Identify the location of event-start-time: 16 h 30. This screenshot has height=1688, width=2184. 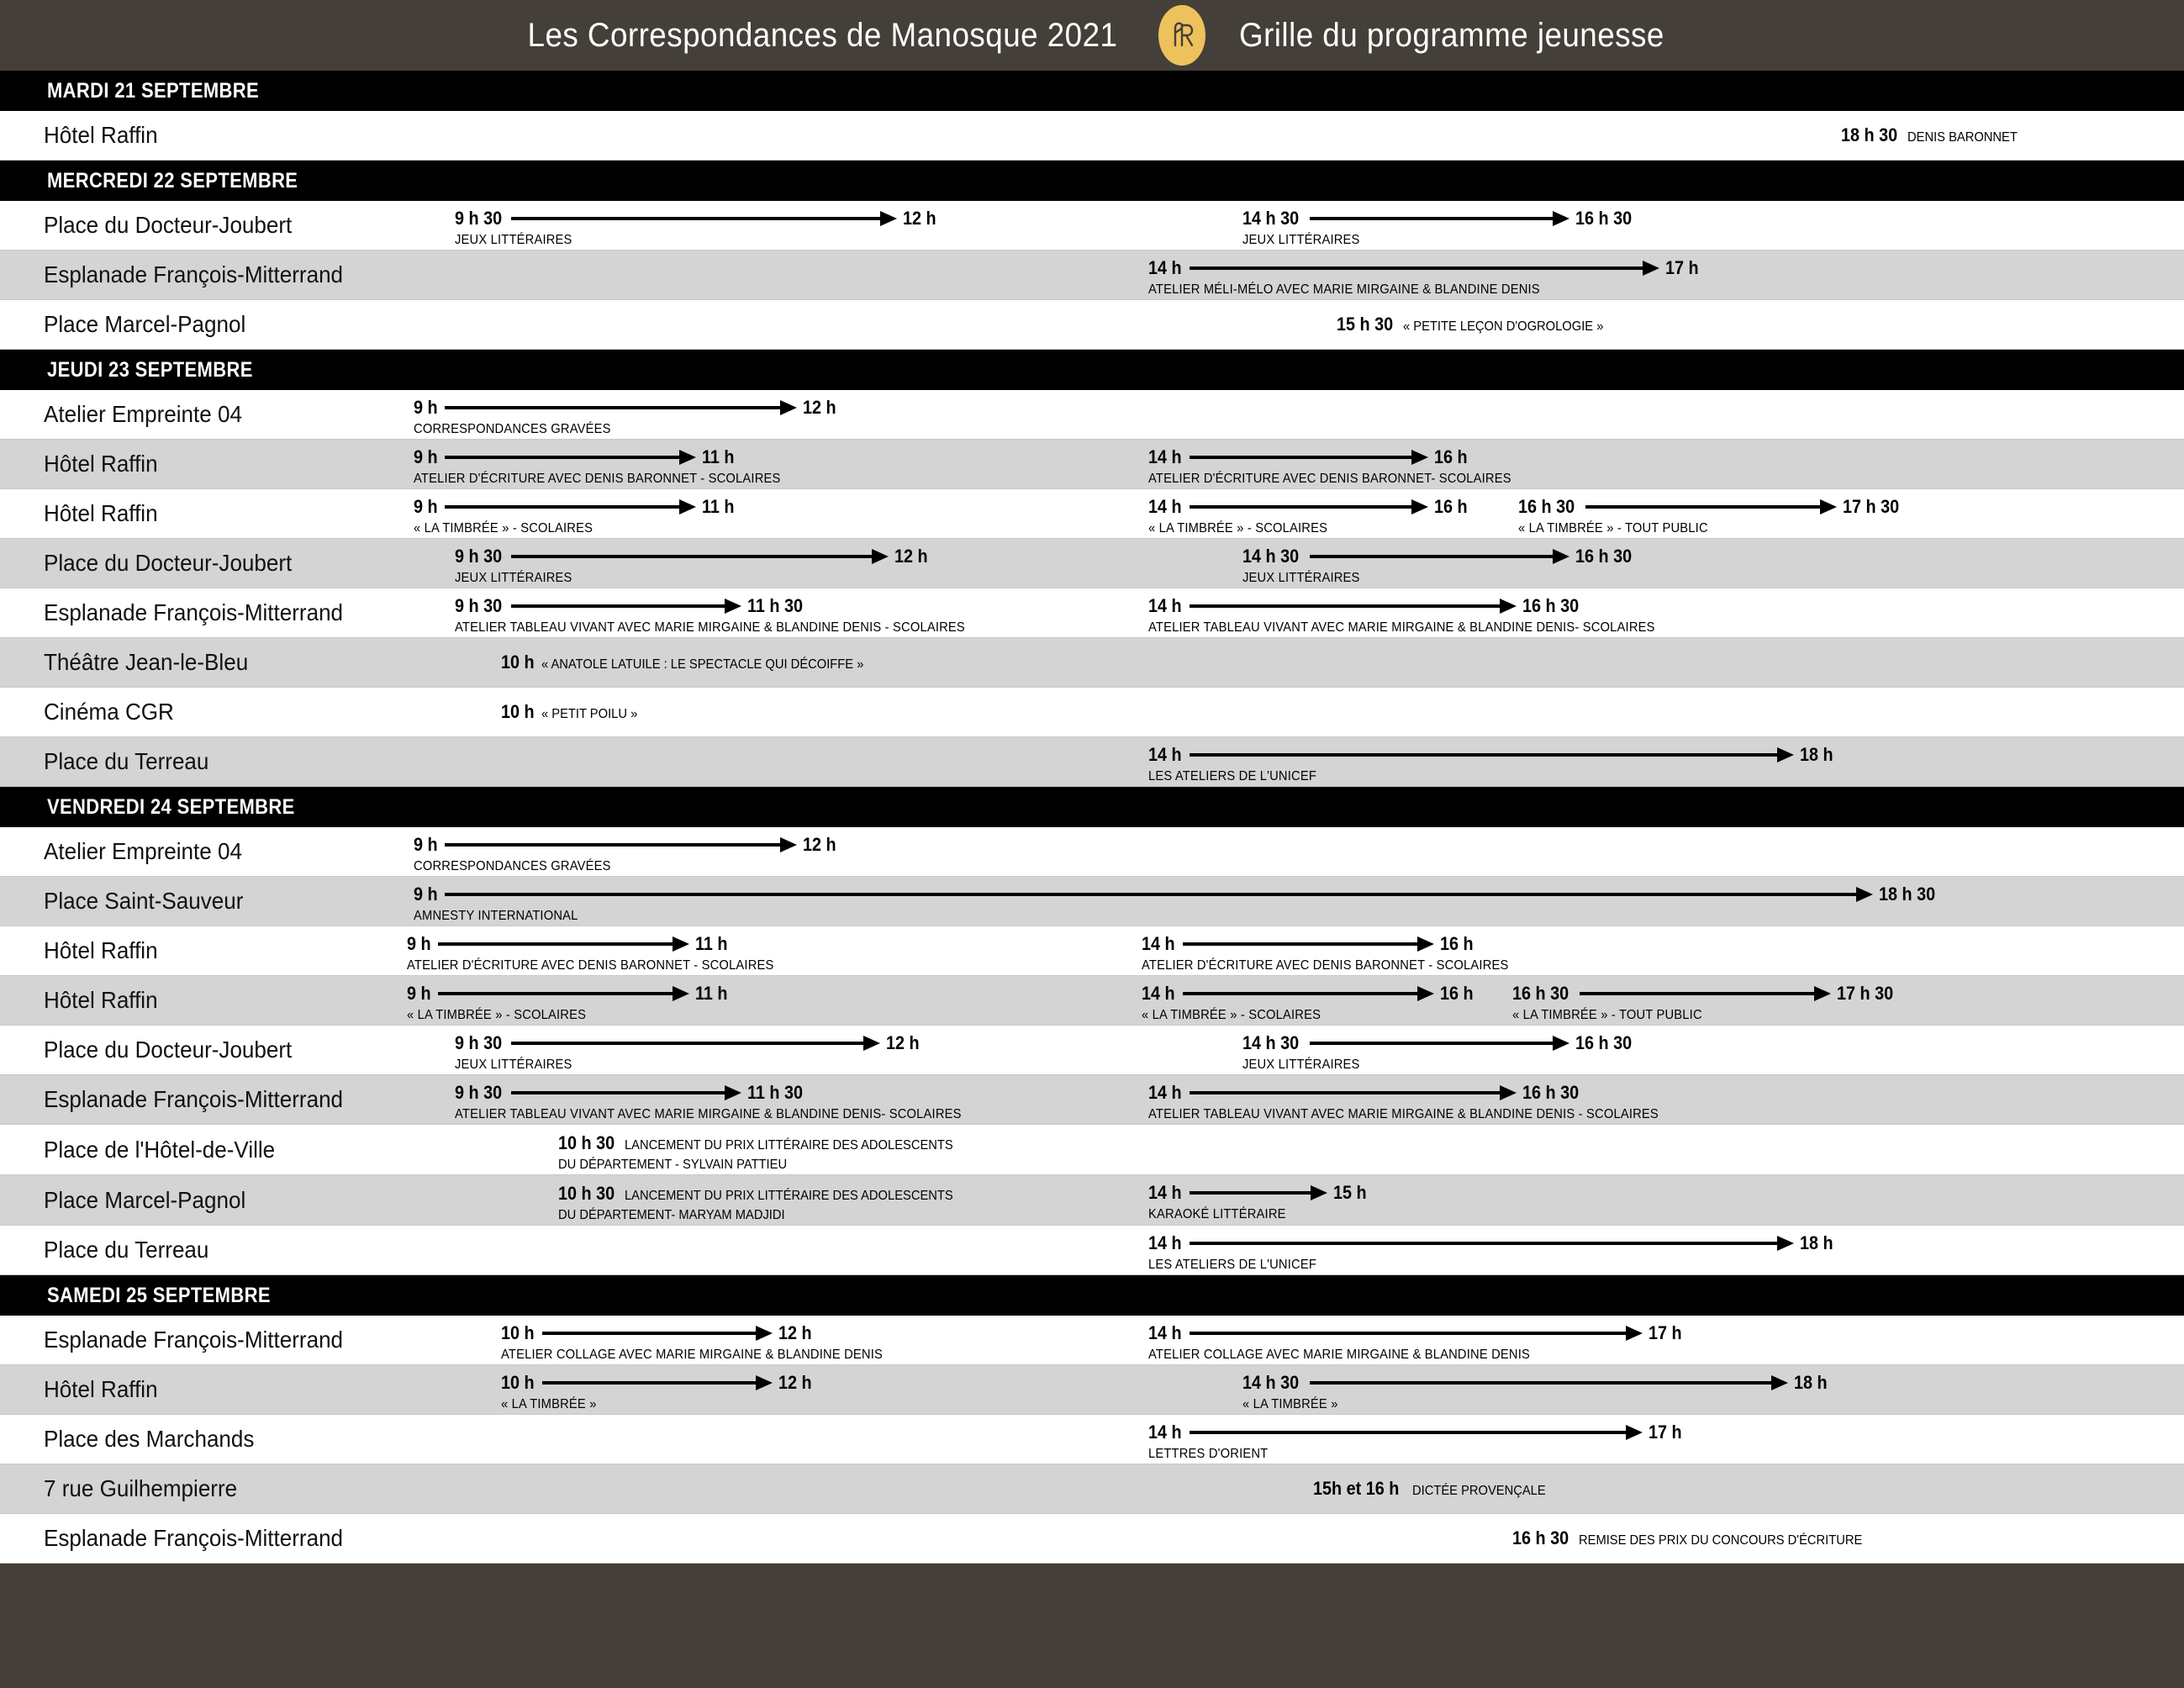
(1546, 506).